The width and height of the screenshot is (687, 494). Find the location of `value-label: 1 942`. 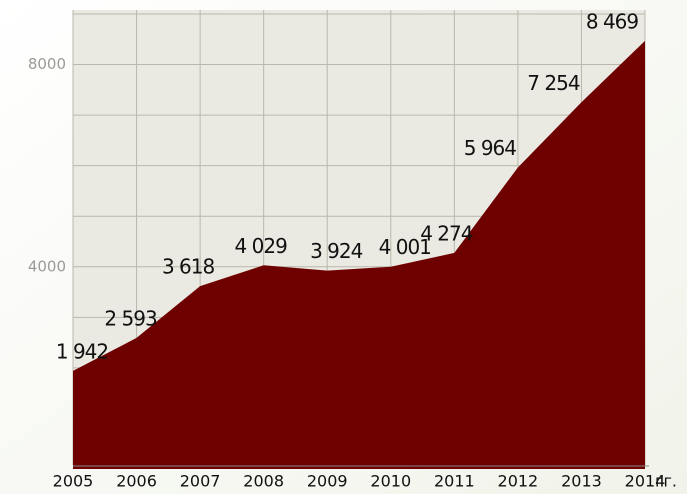

value-label: 1 942 is located at coordinates (82, 351).